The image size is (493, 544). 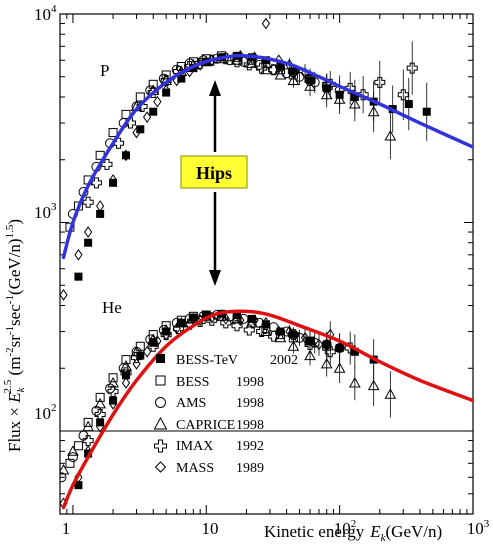 I want to click on legend-series-name: CAPRICE, so click(x=205, y=425).